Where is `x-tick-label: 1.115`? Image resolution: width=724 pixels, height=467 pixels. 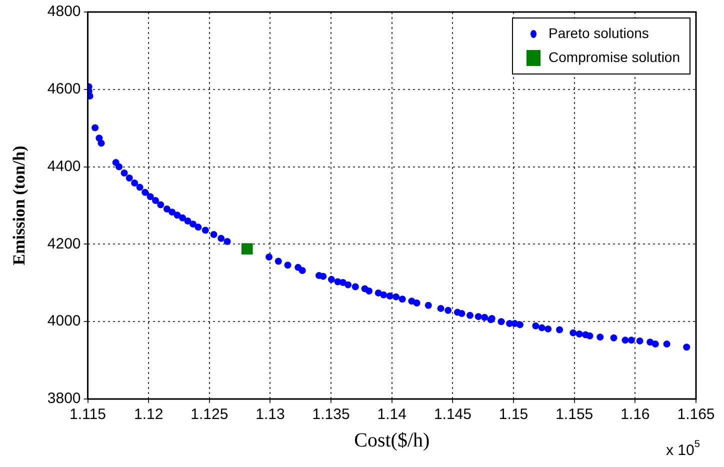
x-tick-label: 1.115 is located at coordinates (88, 415).